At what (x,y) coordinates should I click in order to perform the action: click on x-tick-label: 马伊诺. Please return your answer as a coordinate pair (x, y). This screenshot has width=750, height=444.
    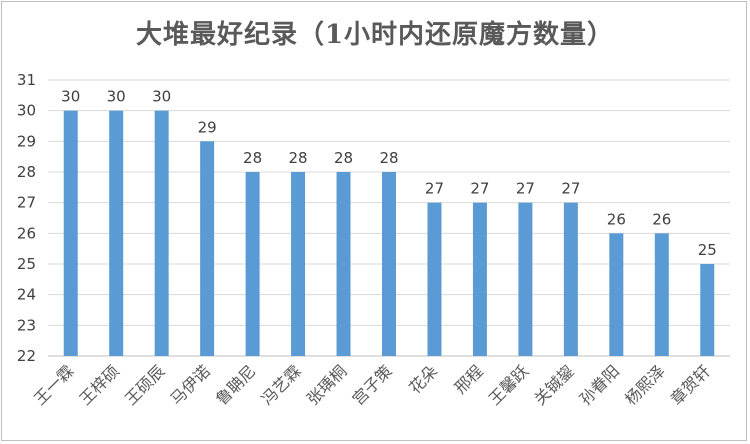
    Looking at the image, I should click on (190, 384).